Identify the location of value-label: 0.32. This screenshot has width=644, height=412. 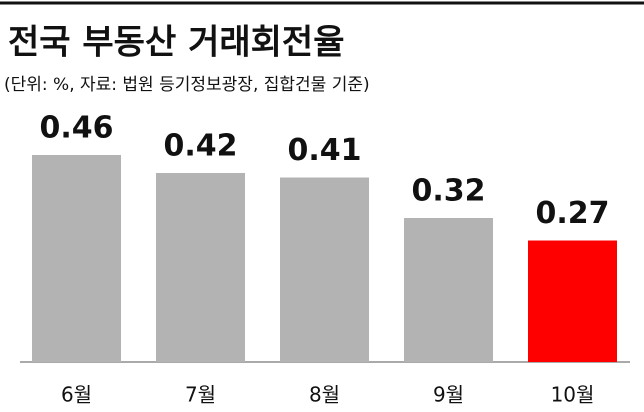
(448, 191).